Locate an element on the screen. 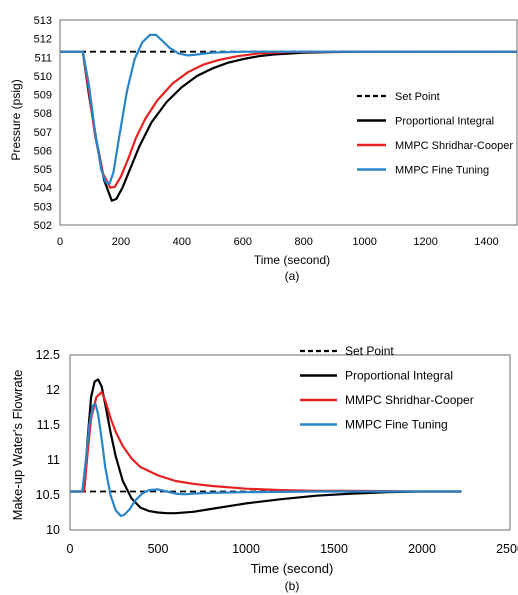  y-tick-label: 11.5 is located at coordinates (48, 425).